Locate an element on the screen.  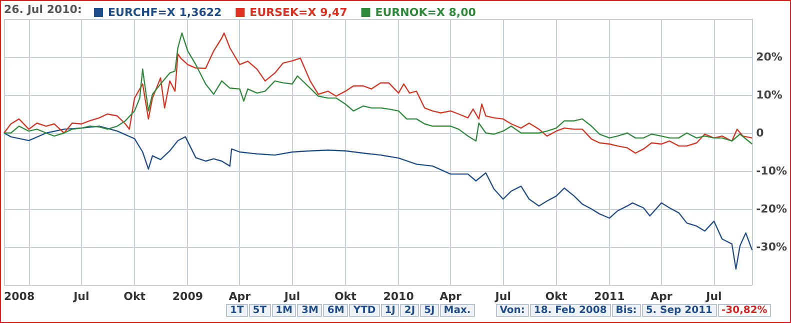
text: 5. Sep 2011 is located at coordinates (679, 310).